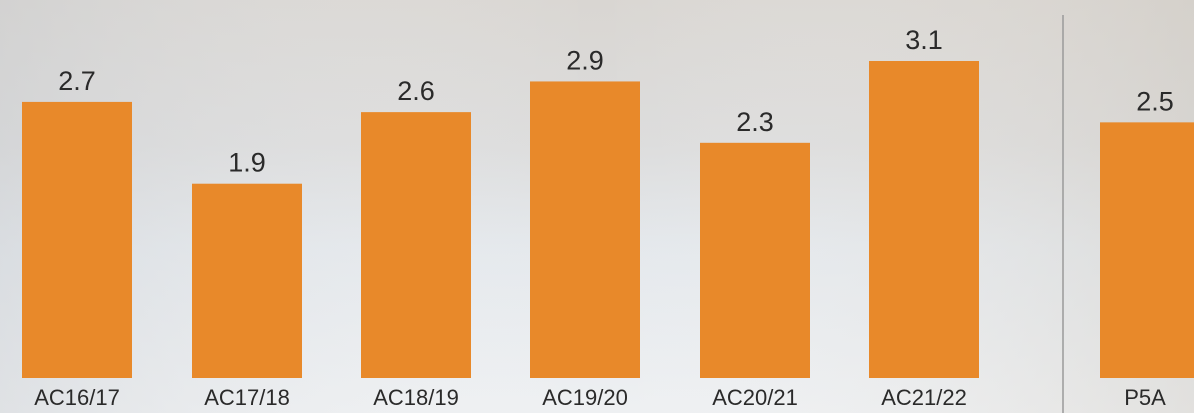 This screenshot has width=1194, height=413. I want to click on value-label: 2.9, so click(585, 60).